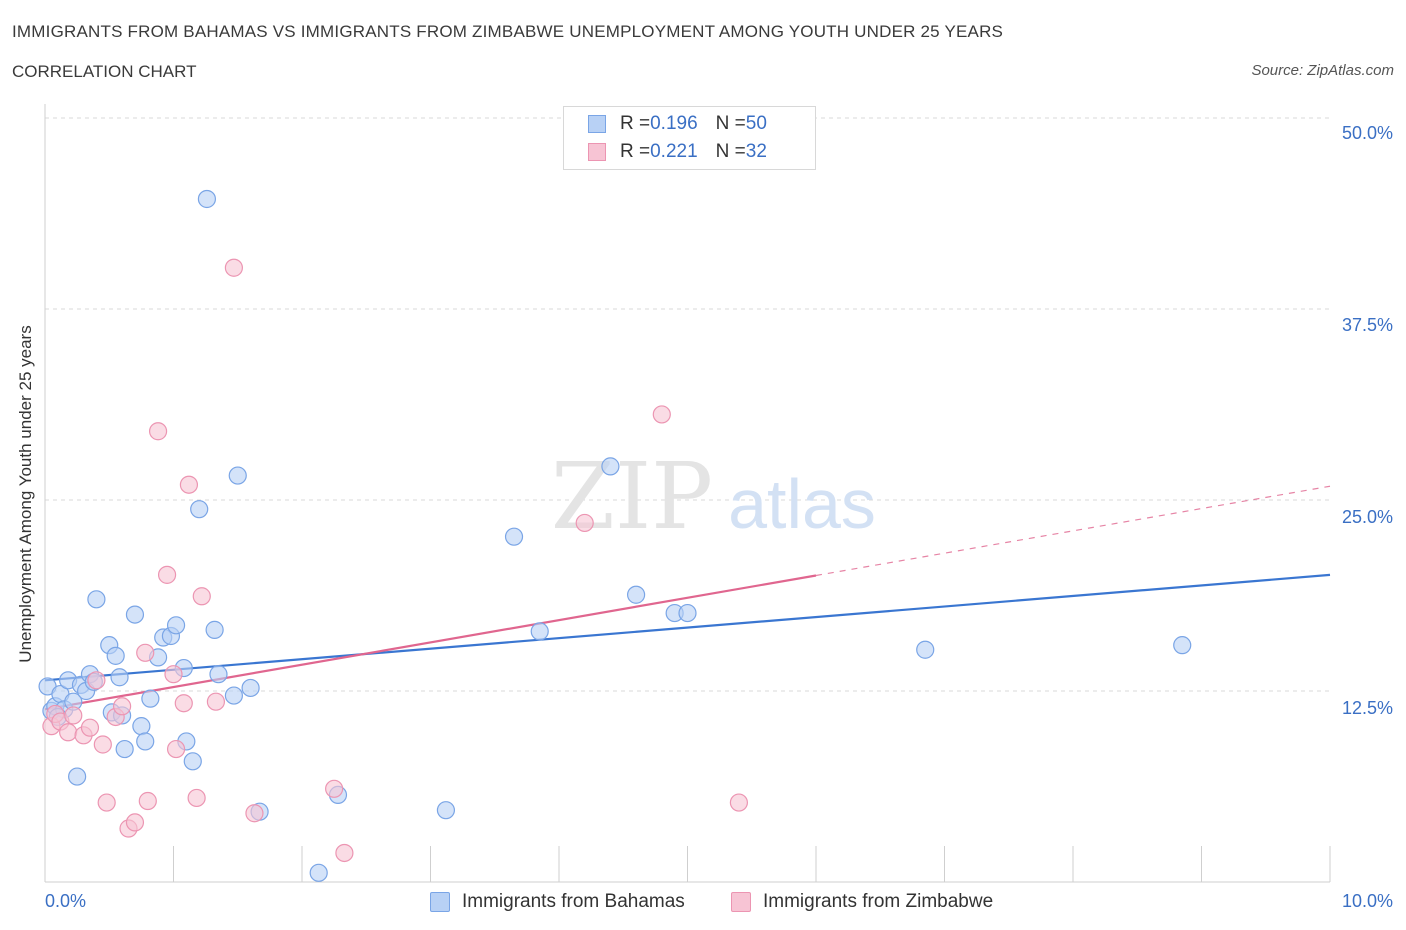  What do you see at coordinates (1367, 325) in the screenshot?
I see `y-tick-label-37-5: 37.5%` at bounding box center [1367, 325].